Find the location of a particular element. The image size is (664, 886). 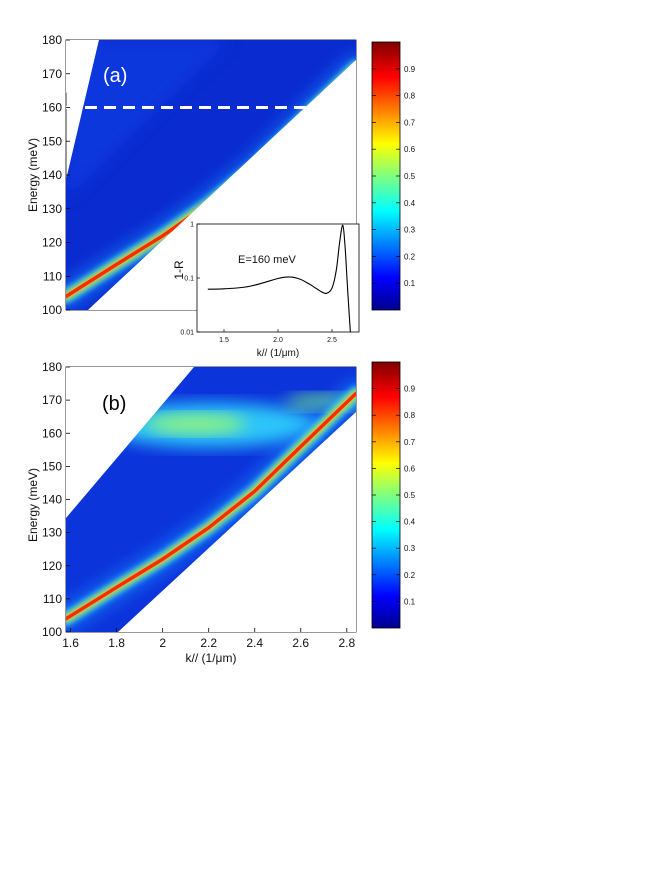

ridge-layer is located at coordinates (211, 506).